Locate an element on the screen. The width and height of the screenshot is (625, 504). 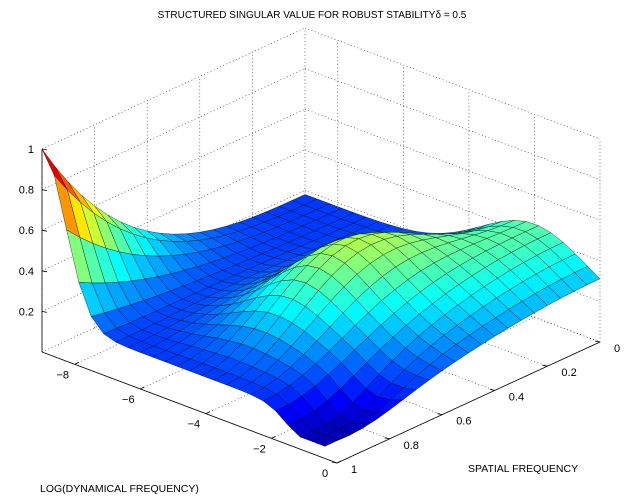
x-axis-label: LOG(DYNAMICAL FREQUENCY) is located at coordinates (119, 489).